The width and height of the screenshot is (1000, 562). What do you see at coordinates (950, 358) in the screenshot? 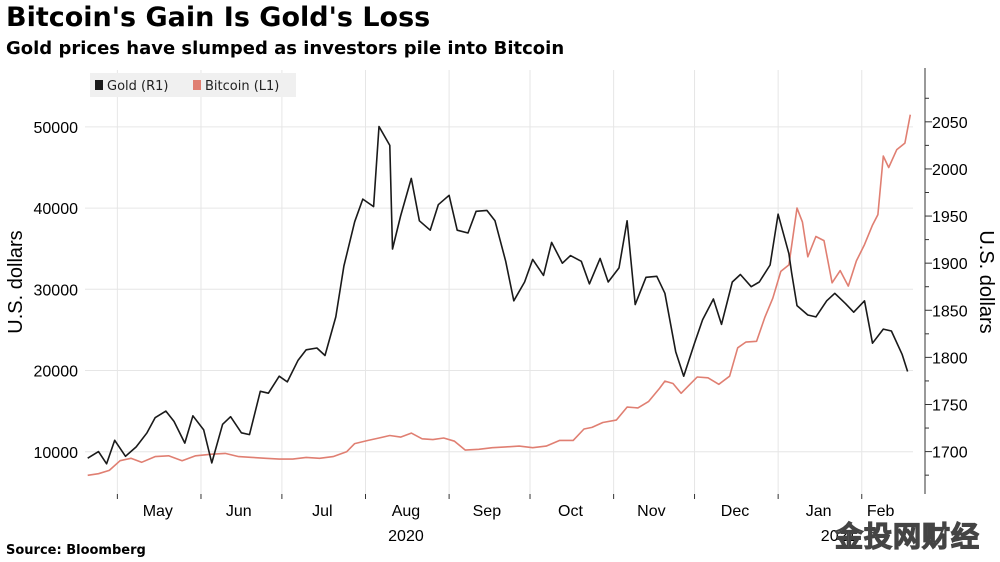
I see `y-right-tick-label: 1800` at bounding box center [950, 358].